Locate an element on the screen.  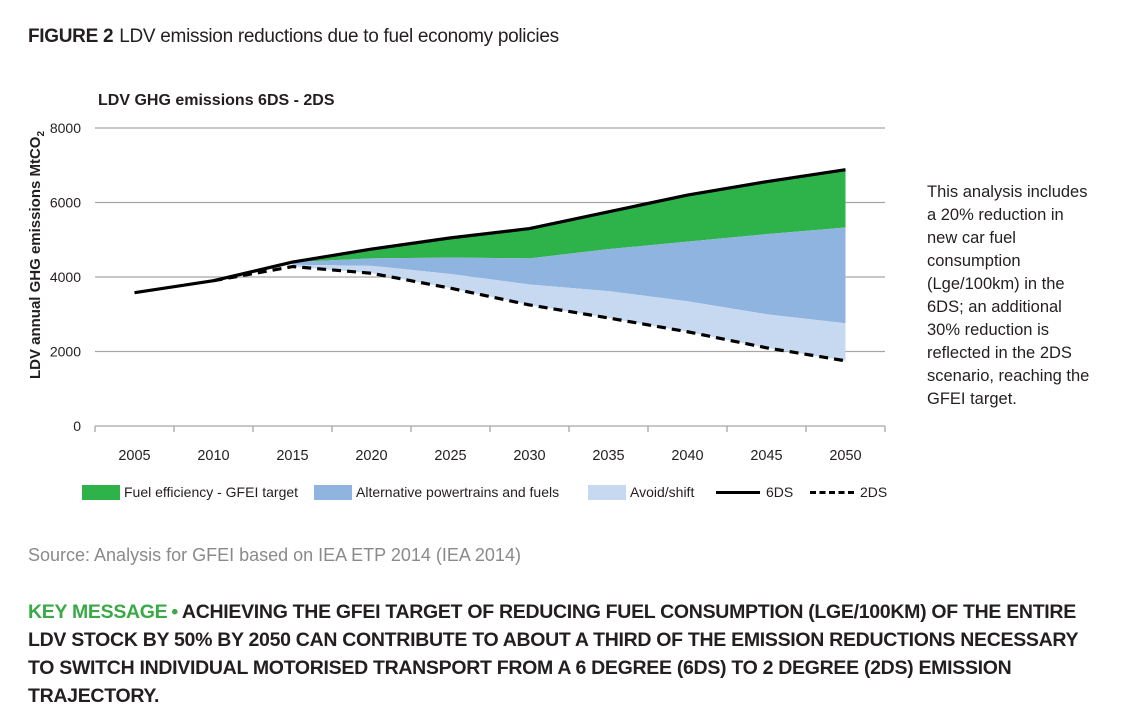
legend-swatch-fuel-efficiency is located at coordinates (101, 492).